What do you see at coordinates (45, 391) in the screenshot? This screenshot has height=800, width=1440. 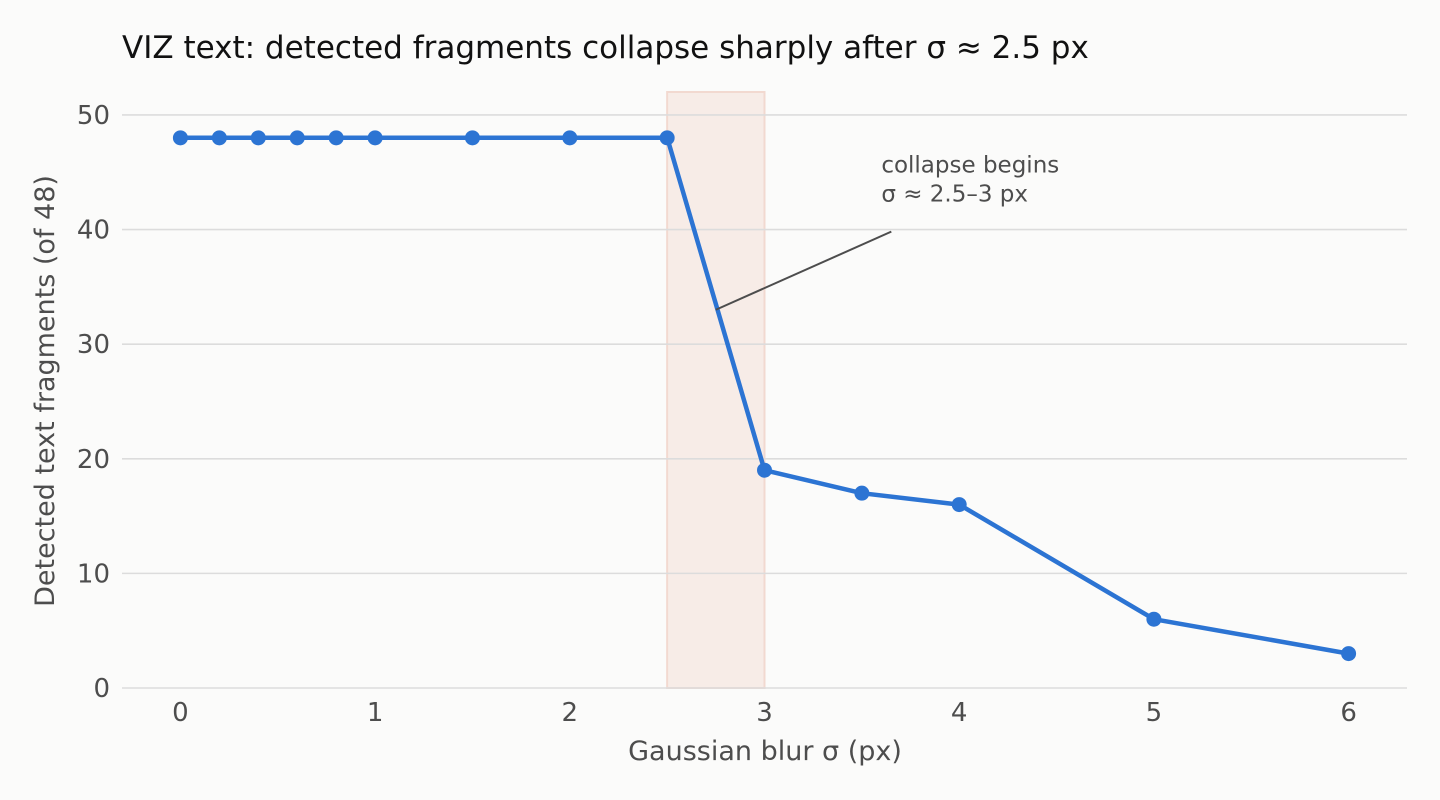 I see `y-axis-label: Detected text fragments (of 48)` at bounding box center [45, 391].